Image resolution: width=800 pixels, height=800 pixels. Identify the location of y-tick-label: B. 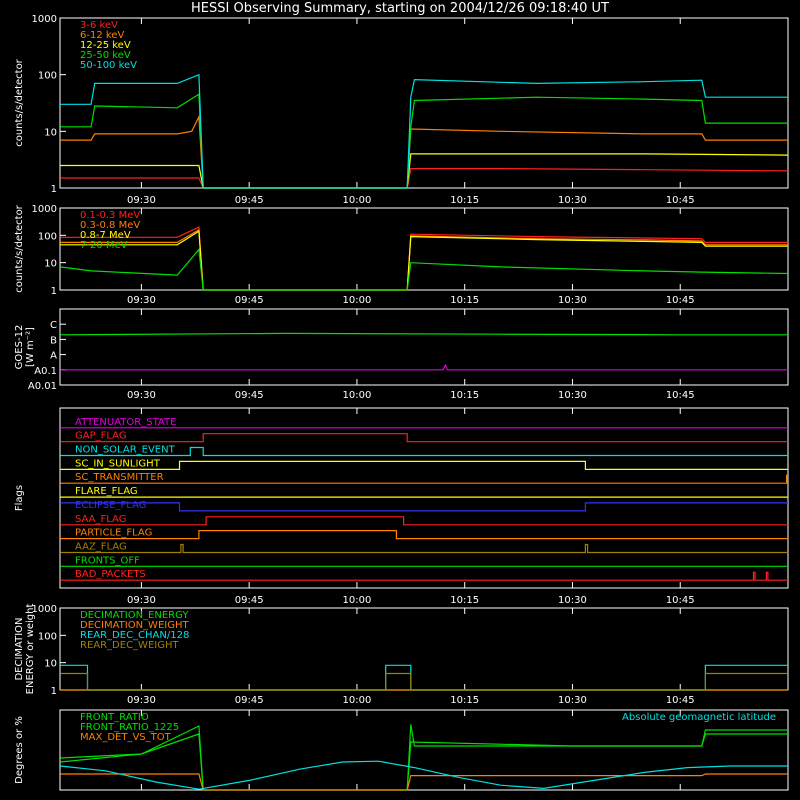
(53, 340).